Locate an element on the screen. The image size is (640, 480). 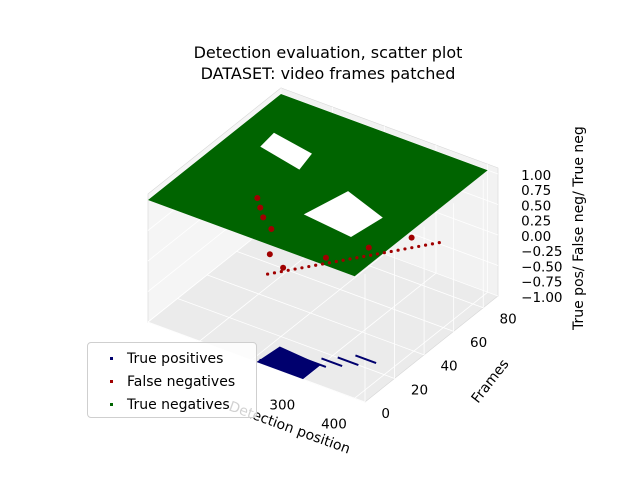
z-tick-3: 0.25 is located at coordinates (536, 222).